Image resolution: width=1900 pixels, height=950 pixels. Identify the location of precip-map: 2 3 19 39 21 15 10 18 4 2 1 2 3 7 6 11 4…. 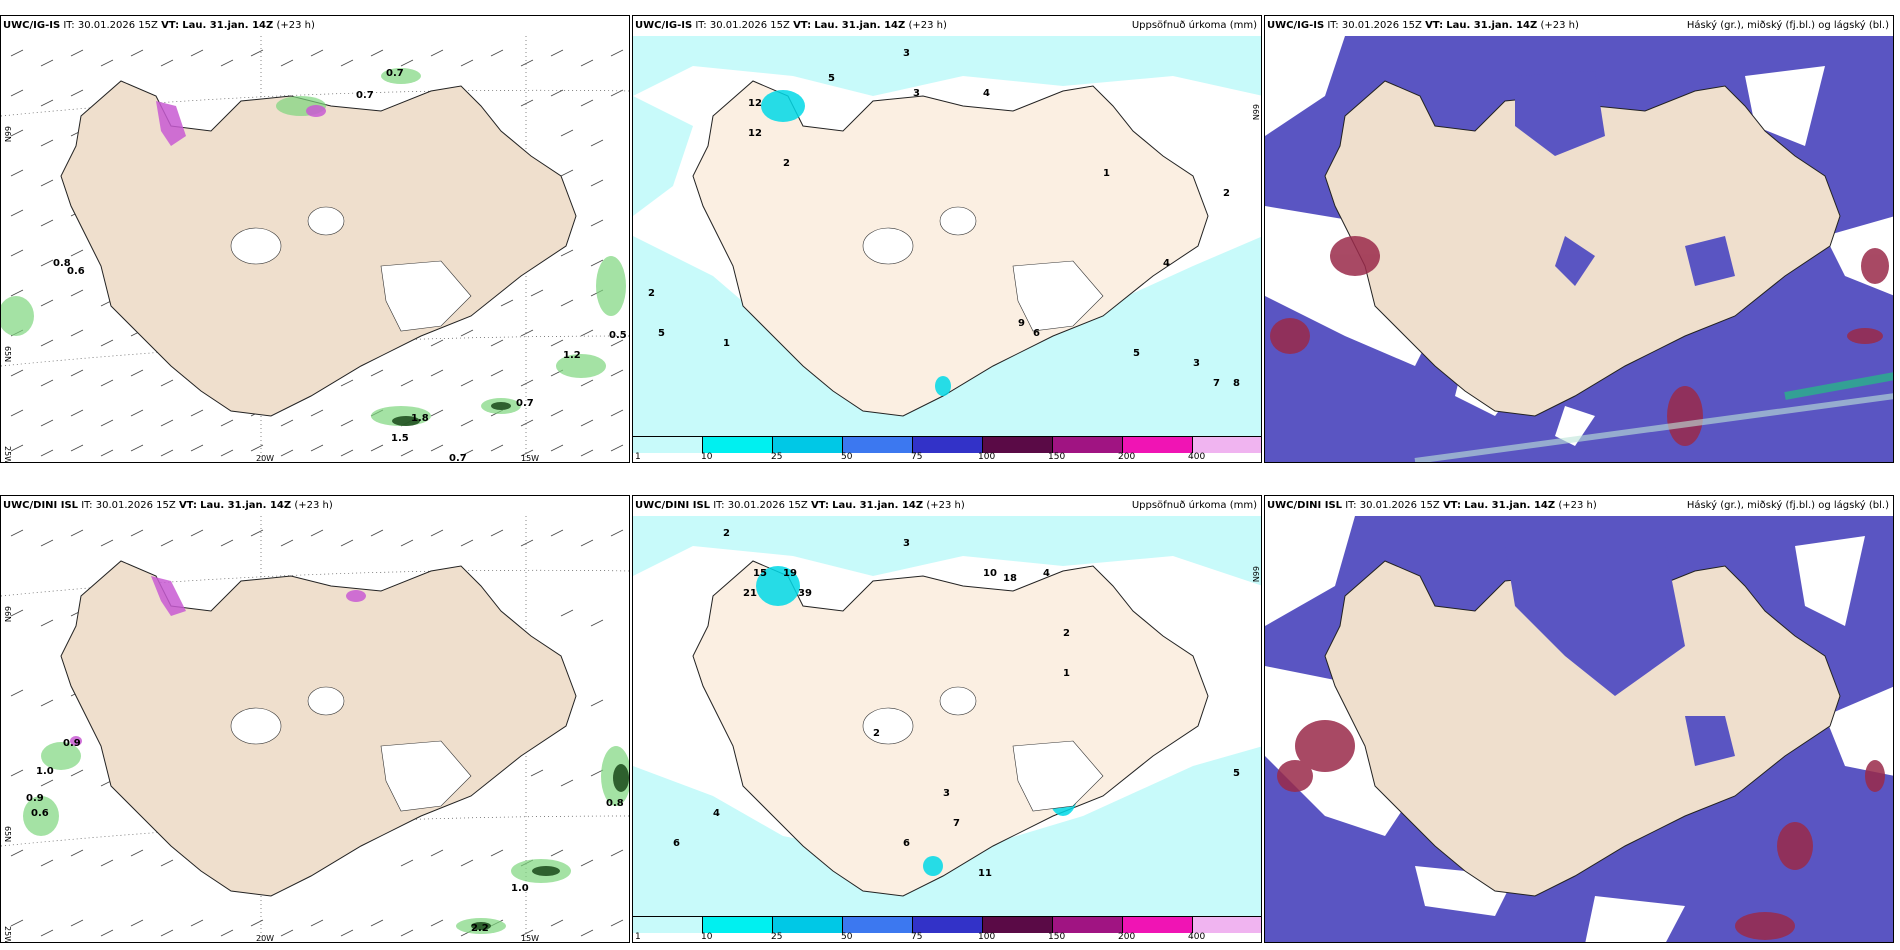
(947, 717).